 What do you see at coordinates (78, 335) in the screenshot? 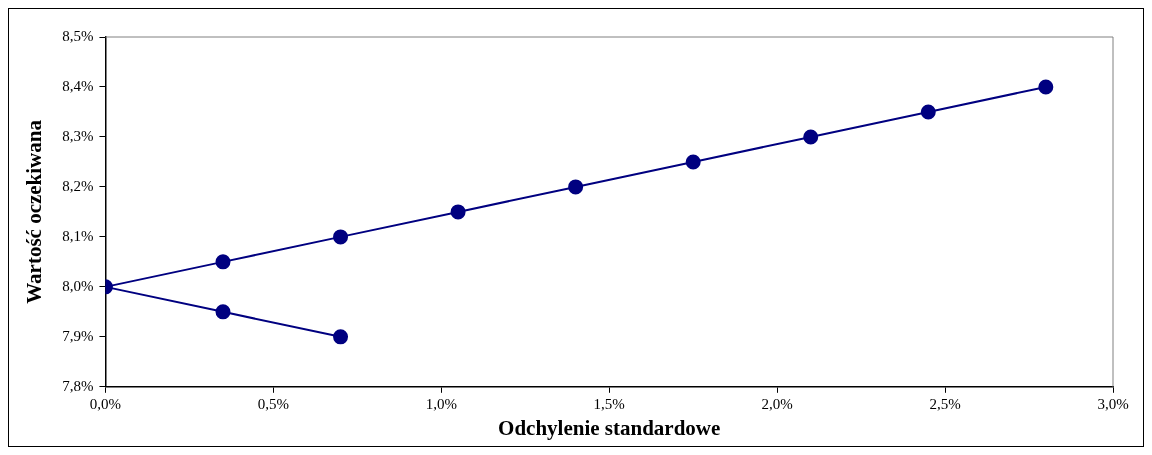
I see `y-tick-label: 7,9%` at bounding box center [78, 335].